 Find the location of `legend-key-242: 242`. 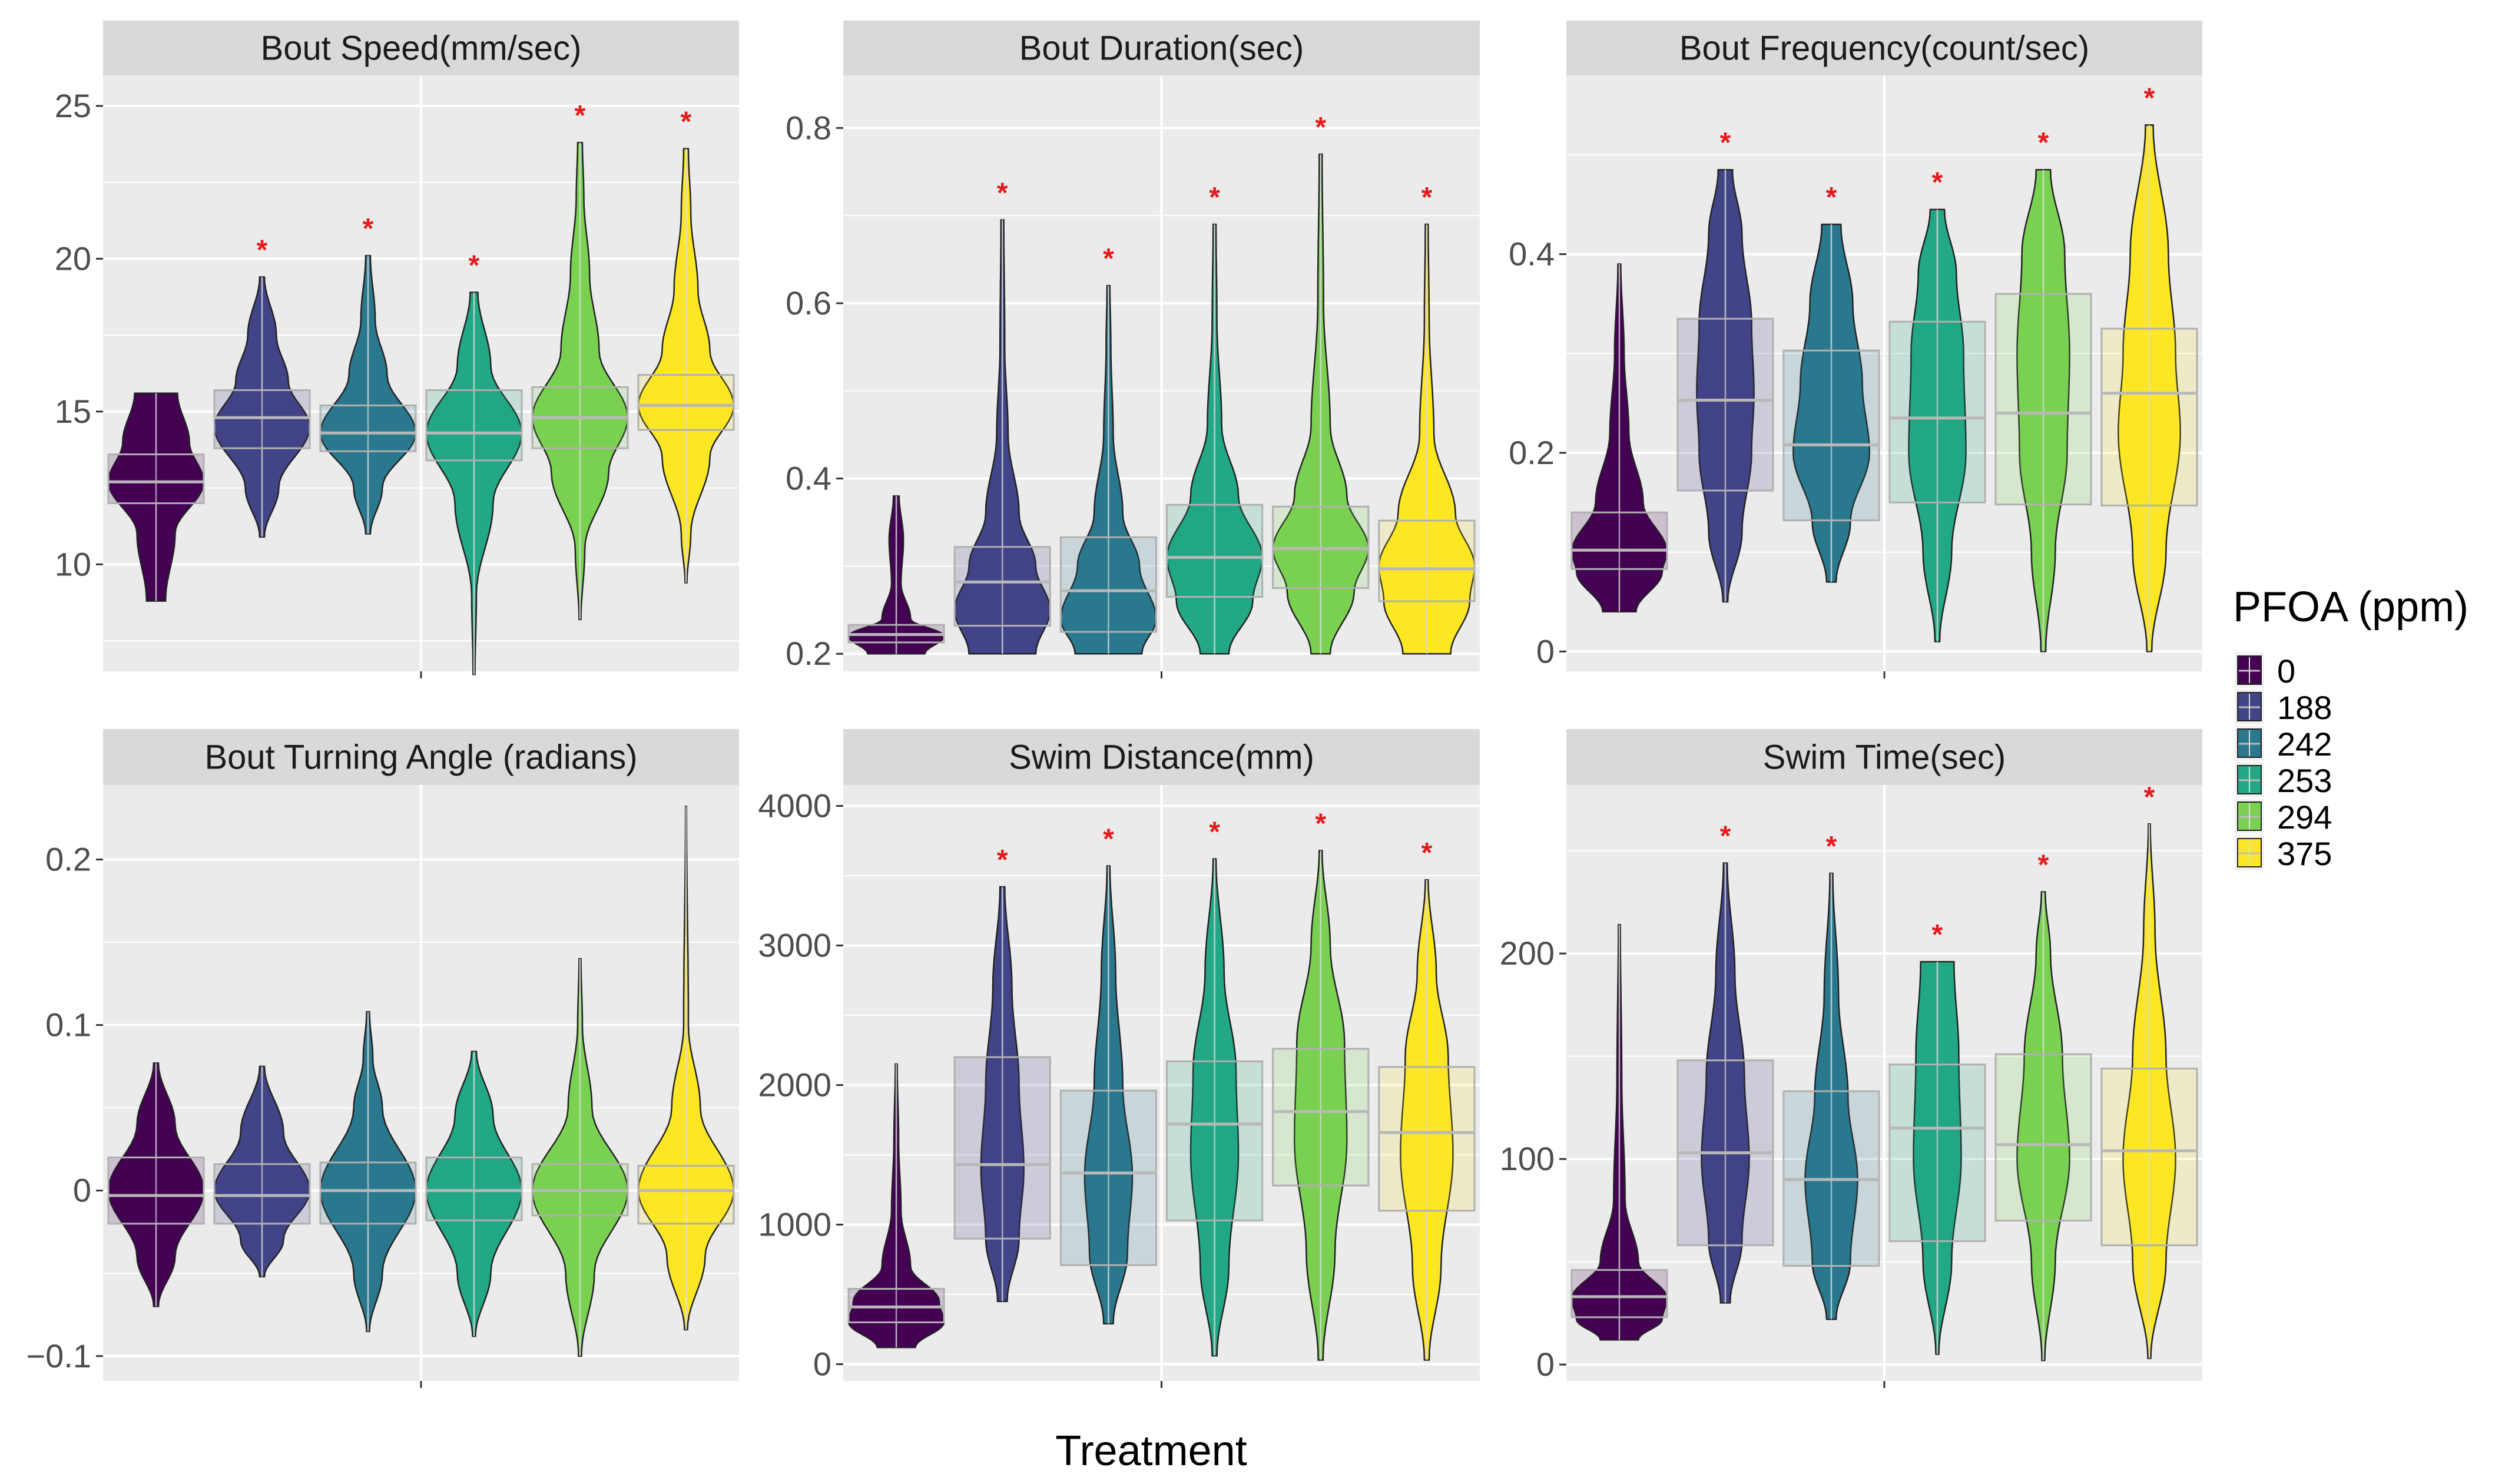

legend-key-242: 242 is located at coordinates (2283, 744).